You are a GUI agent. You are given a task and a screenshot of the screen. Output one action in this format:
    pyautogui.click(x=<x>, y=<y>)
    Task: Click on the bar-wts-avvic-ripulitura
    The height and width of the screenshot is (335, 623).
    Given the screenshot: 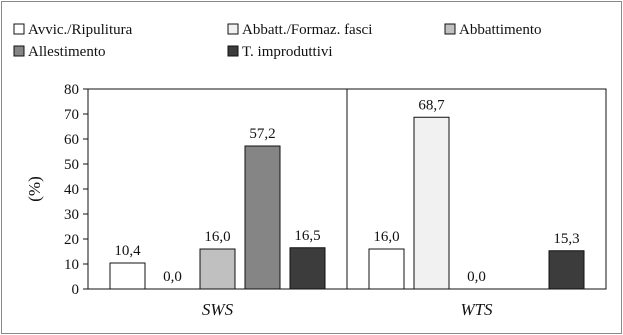 What is the action you would take?
    pyautogui.click(x=386, y=269)
    